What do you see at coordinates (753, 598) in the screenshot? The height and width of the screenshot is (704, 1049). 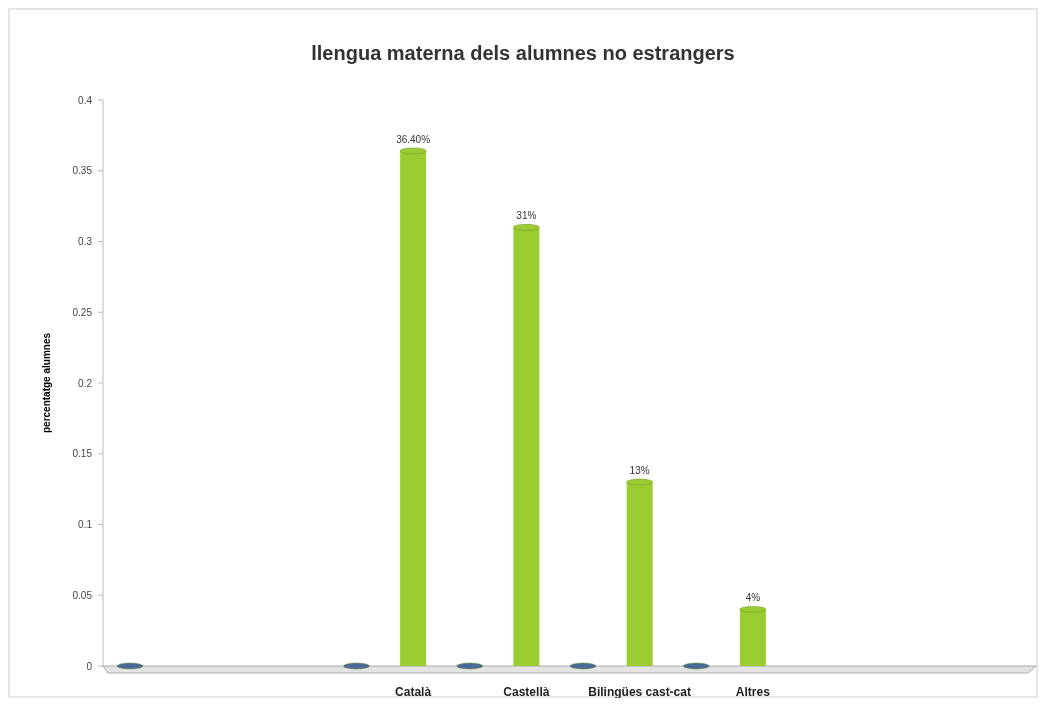 I see `data-label: 4%` at bounding box center [753, 598].